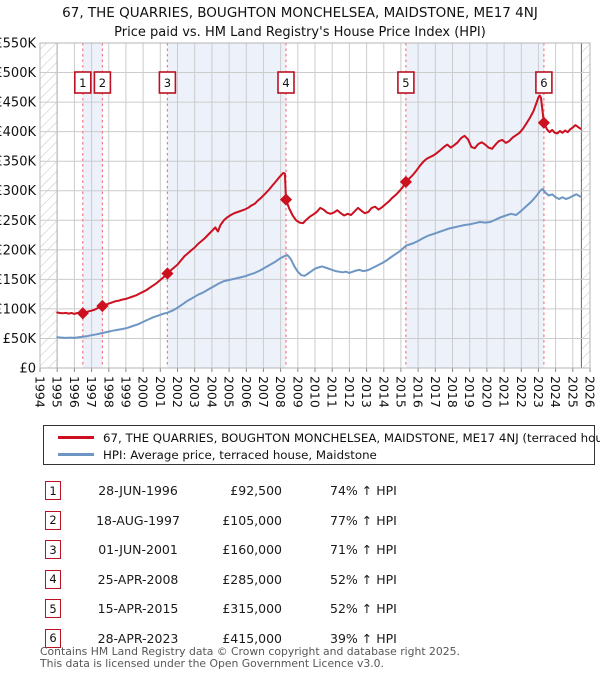 The height and width of the screenshot is (680, 600). I want to click on x-axis-label: 2026, so click(590, 392).